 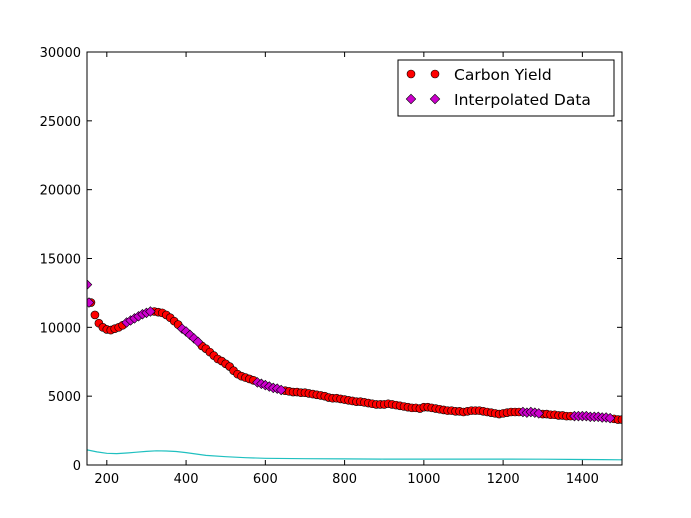 I want to click on legend: Carbon Yield Interpolated Data, so click(x=506, y=88).